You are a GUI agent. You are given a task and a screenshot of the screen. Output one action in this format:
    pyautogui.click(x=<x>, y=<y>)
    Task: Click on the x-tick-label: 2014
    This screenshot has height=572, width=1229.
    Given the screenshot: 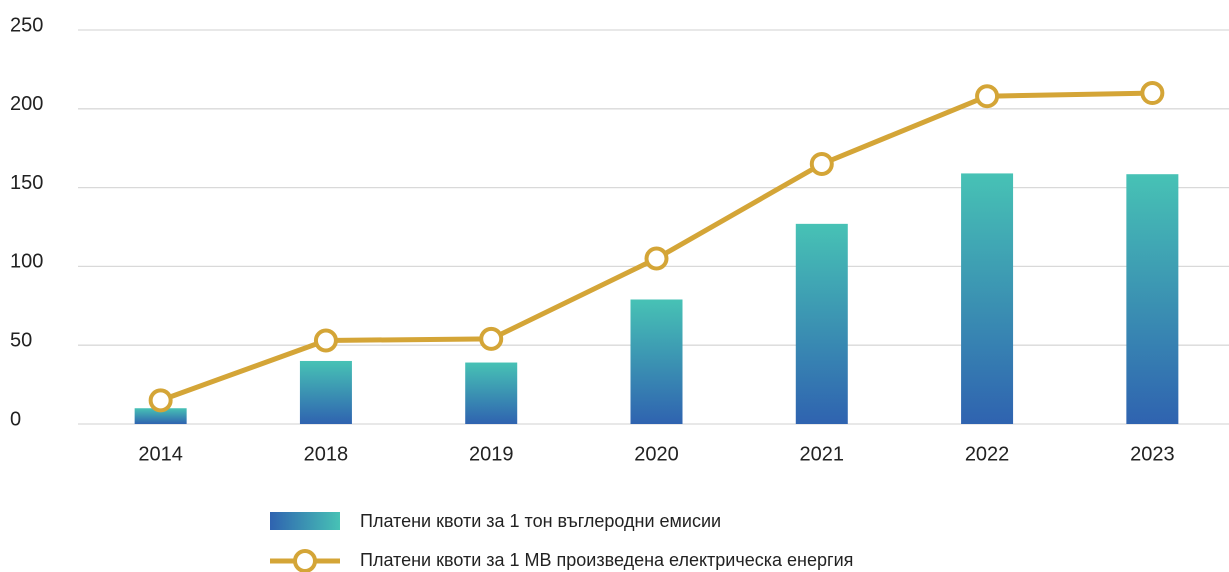 What is the action you would take?
    pyautogui.click(x=160, y=454)
    